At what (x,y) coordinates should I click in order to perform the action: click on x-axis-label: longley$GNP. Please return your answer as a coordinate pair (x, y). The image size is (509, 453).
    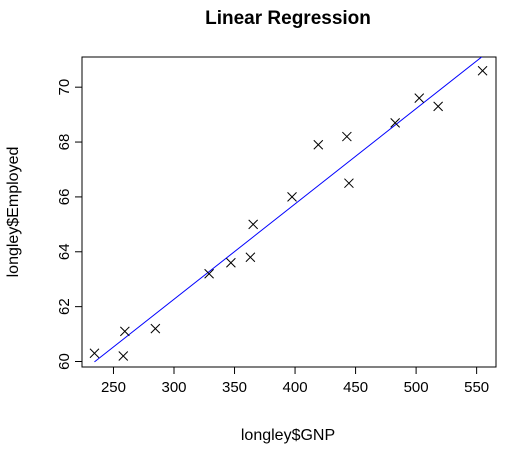
    Looking at the image, I should click on (288, 435).